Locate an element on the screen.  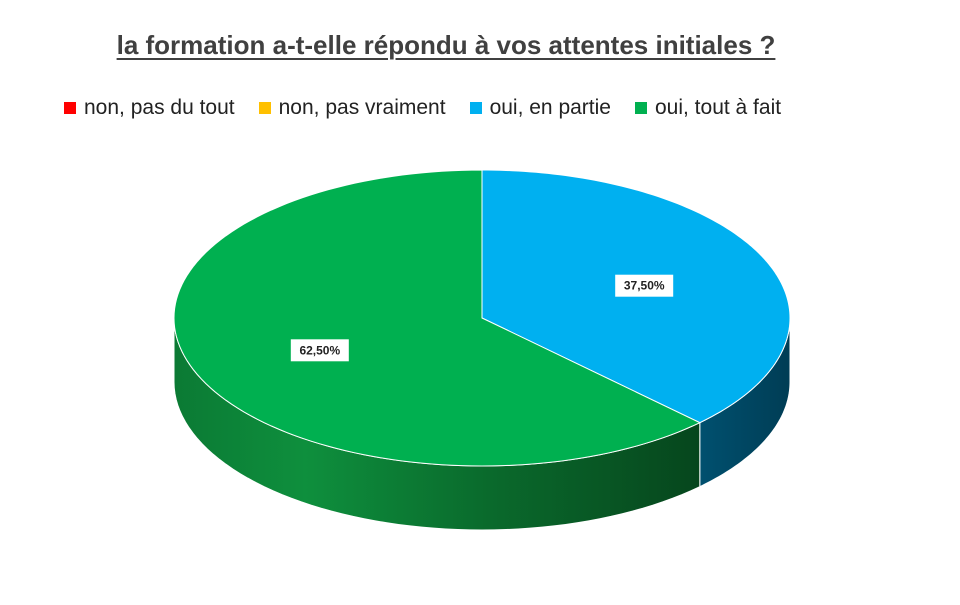
pie-data-labels: 37,50% 62,50% is located at coordinates (482, 318).